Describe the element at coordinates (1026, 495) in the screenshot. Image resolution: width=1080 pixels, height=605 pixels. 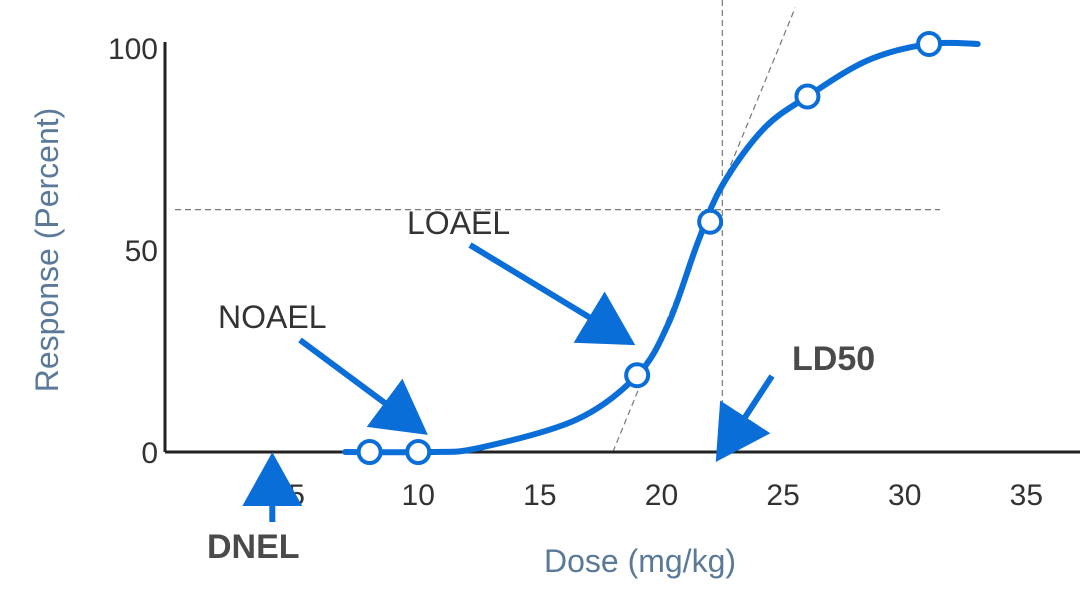
I see `x-tick-label: 35` at that location.